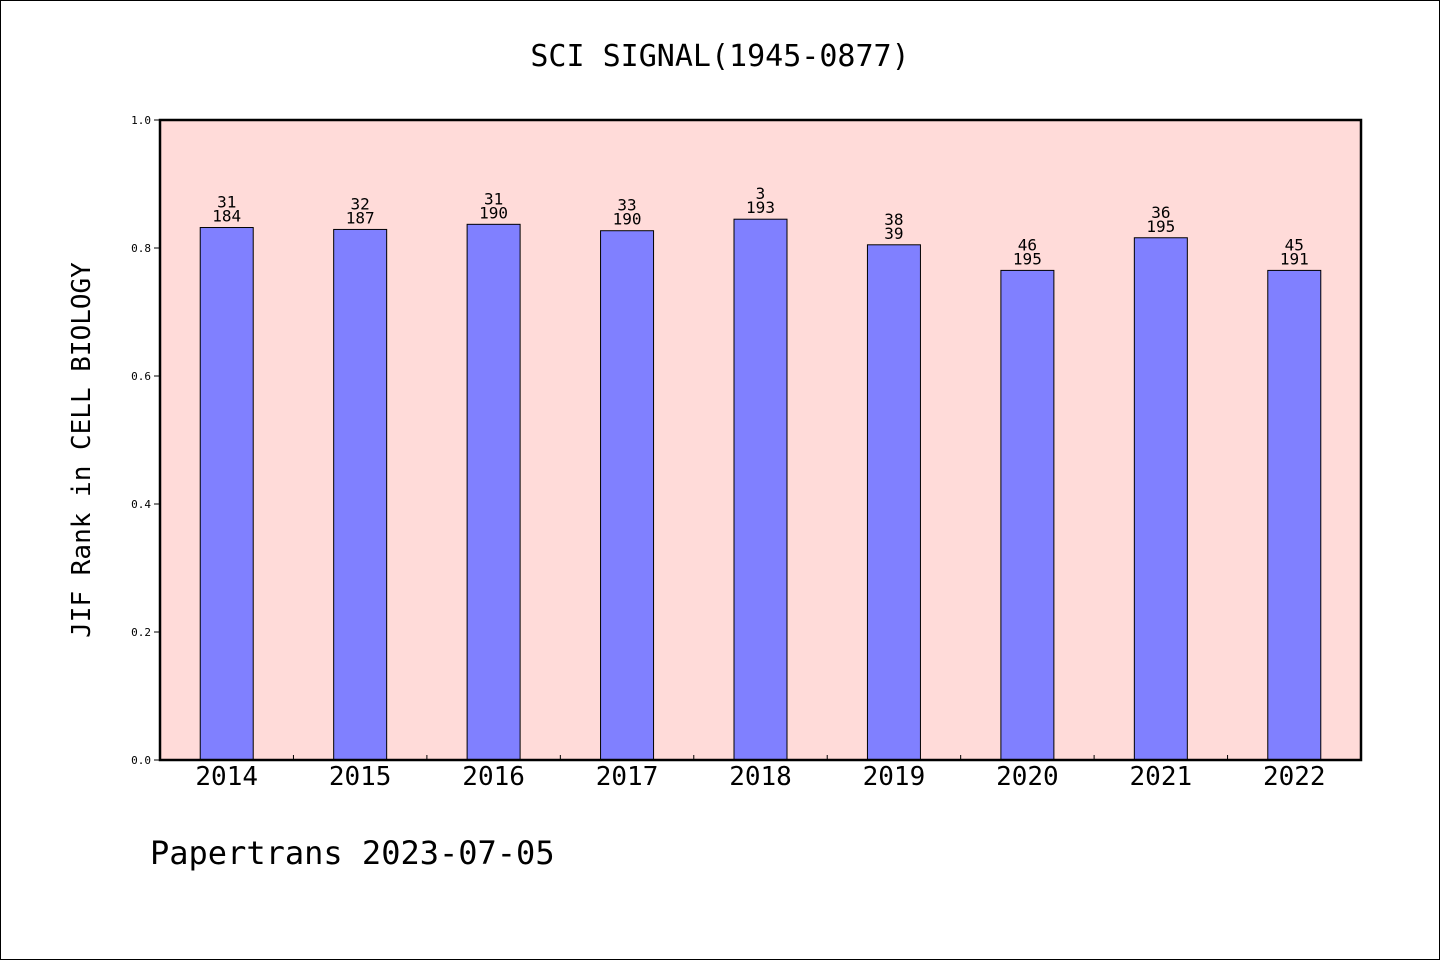  Describe the element at coordinates (360, 494) in the screenshot. I see `bar-2015` at that location.